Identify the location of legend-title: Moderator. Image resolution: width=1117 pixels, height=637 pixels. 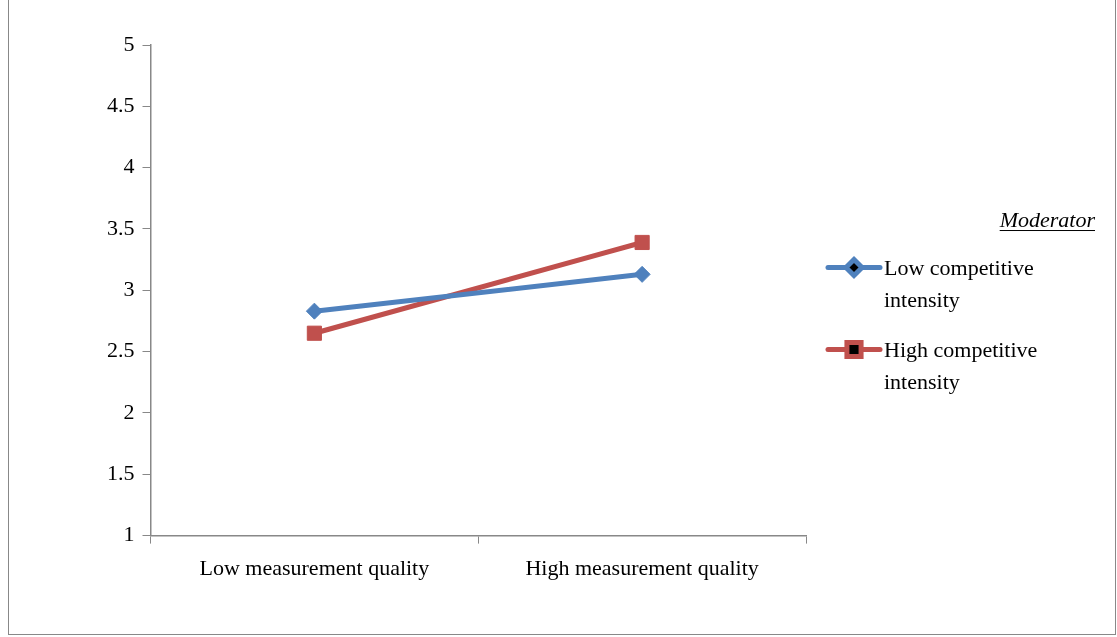
(1047, 219).